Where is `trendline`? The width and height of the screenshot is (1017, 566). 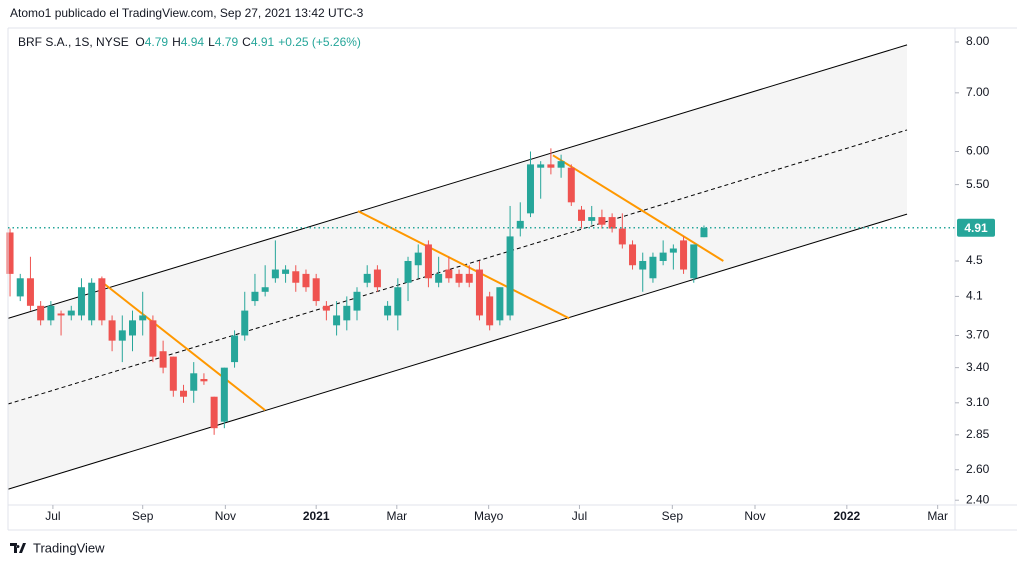 trendline is located at coordinates (463, 265).